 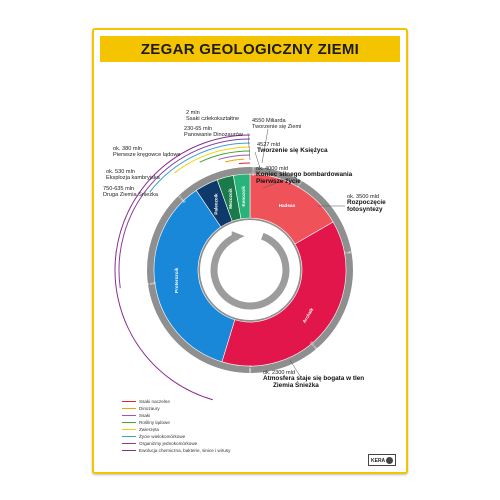 What do you see at coordinates (149, 429) in the screenshot?
I see `legend-label: Zwierzęta` at bounding box center [149, 429].